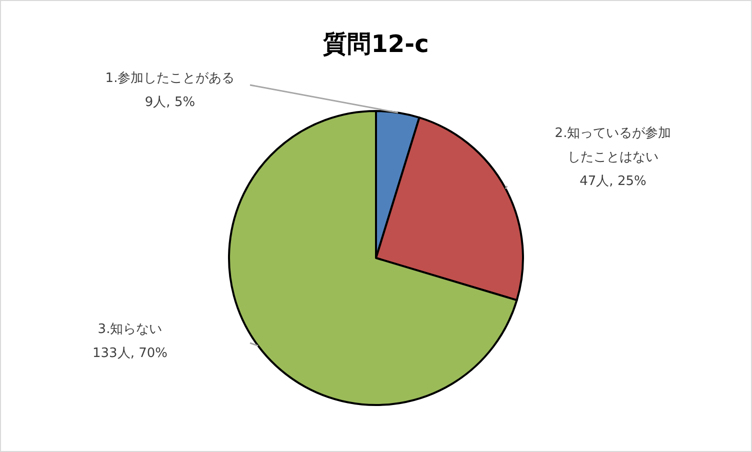 This screenshot has height=452, width=752. Describe the element at coordinates (170, 78) in the screenshot. I see `slice-label: 1.参加したことがある` at that location.